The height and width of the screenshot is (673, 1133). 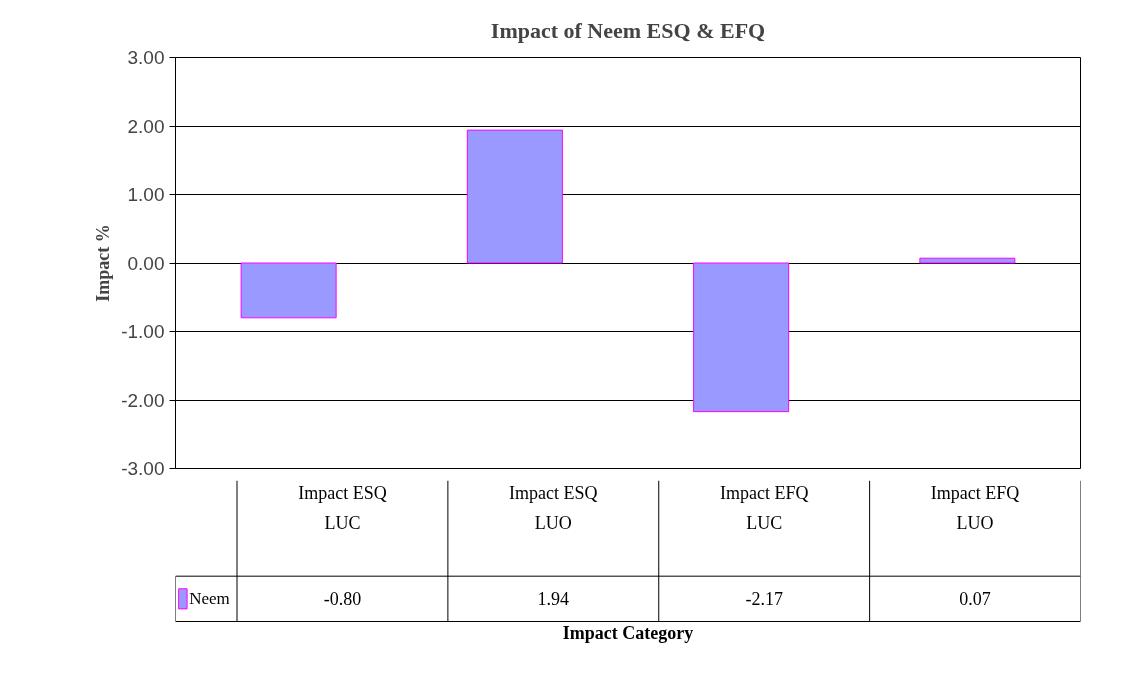 I want to click on y-tick-label: -1.00, so click(x=143, y=331).